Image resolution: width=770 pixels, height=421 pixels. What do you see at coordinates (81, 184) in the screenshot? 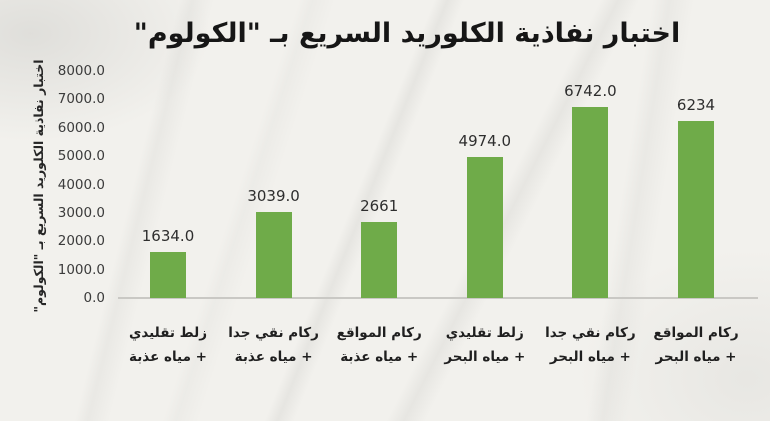
I see `y-tick-label: 4000.0` at bounding box center [81, 184].